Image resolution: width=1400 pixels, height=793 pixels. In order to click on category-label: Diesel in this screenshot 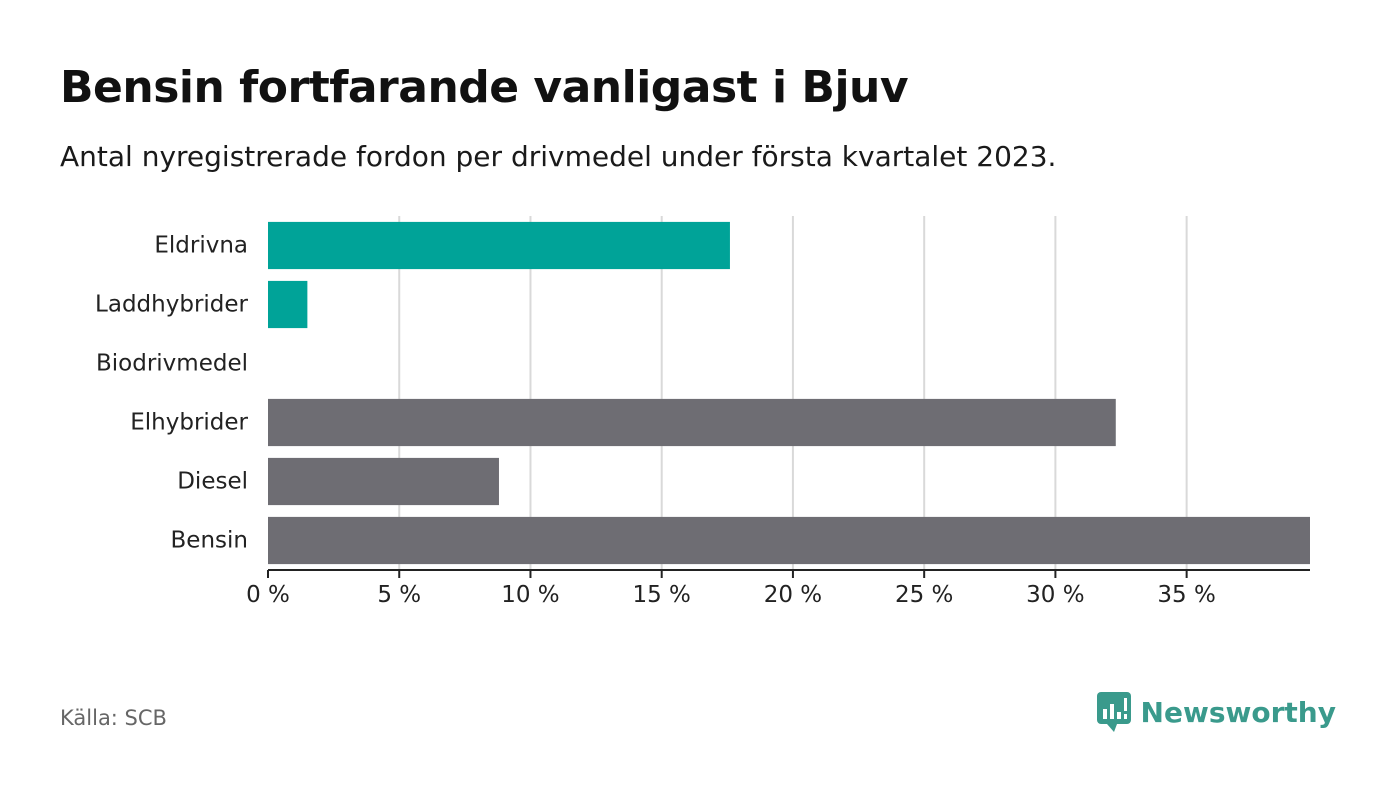, I will do `click(212, 482)`.